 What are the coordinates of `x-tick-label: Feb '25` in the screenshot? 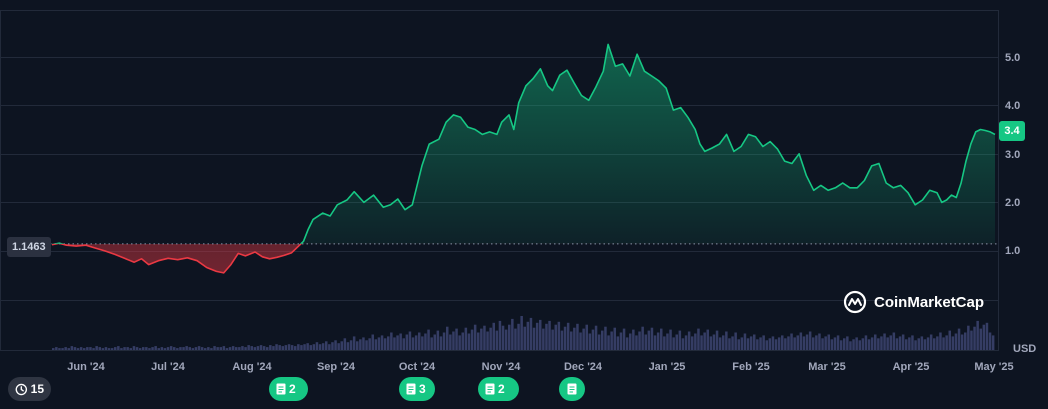 It's located at (751, 367).